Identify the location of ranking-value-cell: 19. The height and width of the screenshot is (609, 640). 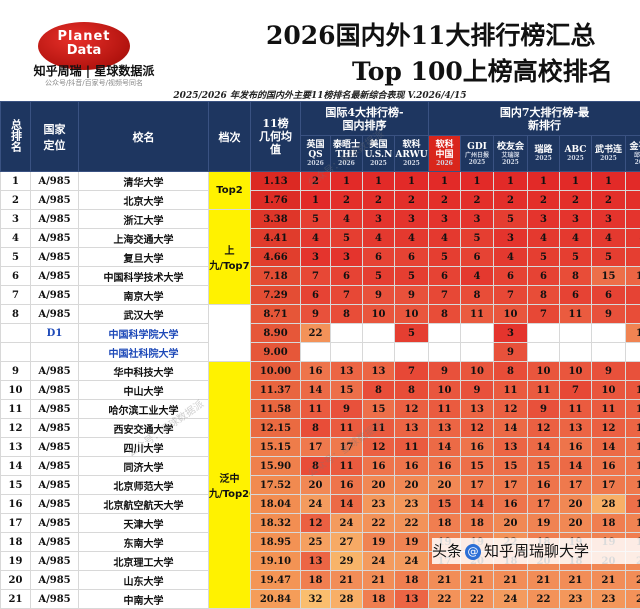
(633, 523).